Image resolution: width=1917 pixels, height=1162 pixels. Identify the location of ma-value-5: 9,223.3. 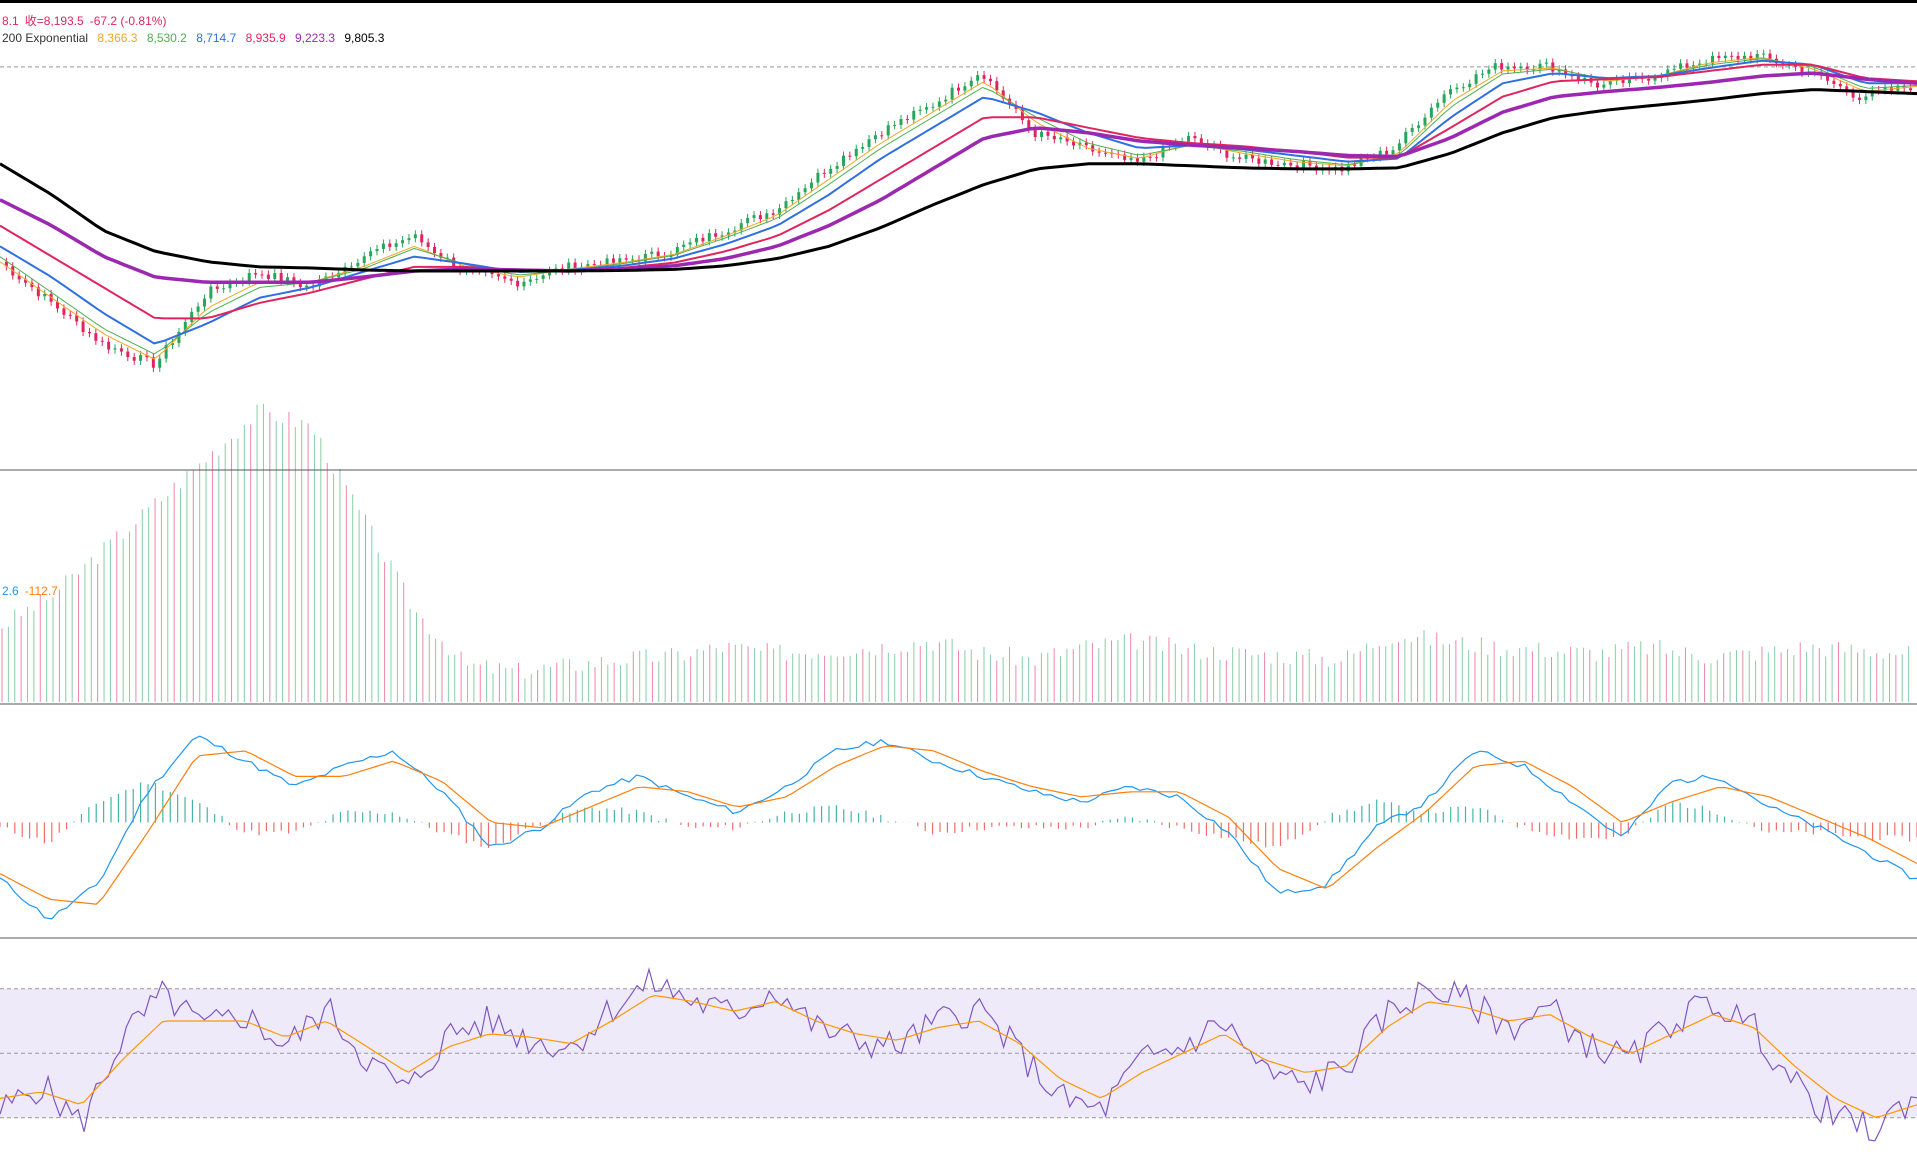
(315, 38).